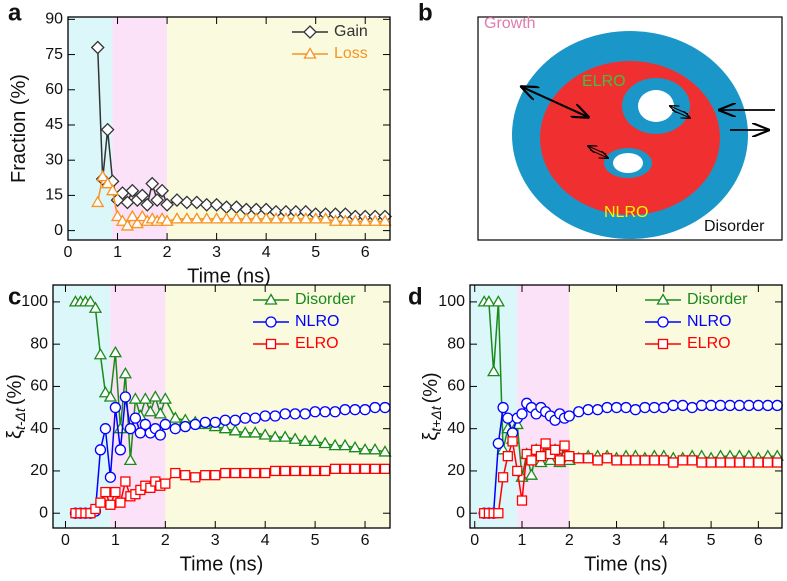  What do you see at coordinates (54, 89) in the screenshot?
I see `y-tick-label: 60` at bounding box center [54, 89].